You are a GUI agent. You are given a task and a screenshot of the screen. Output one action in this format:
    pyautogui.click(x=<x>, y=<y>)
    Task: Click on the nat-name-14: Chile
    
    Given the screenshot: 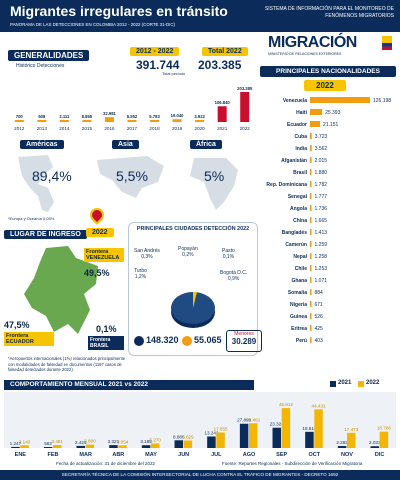 What is the action you would take?
    pyautogui.click(x=301, y=269)
    